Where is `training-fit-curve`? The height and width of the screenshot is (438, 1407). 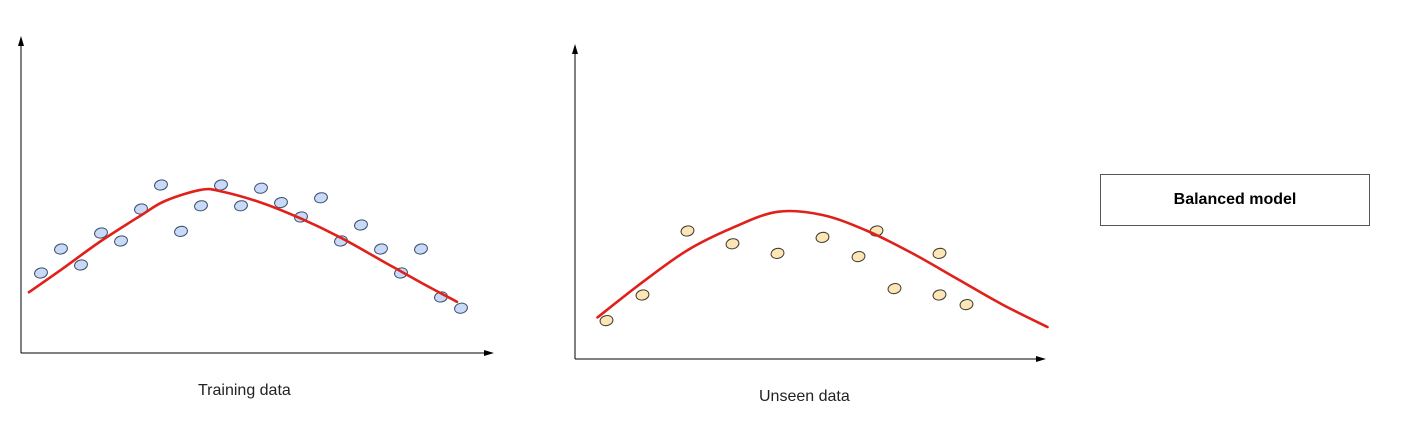
training-fit-curve is located at coordinates (243, 245).